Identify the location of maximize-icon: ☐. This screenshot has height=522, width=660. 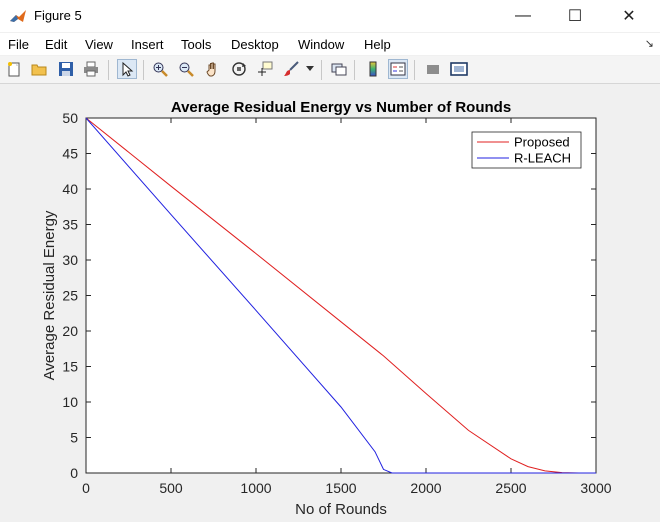
(575, 16).